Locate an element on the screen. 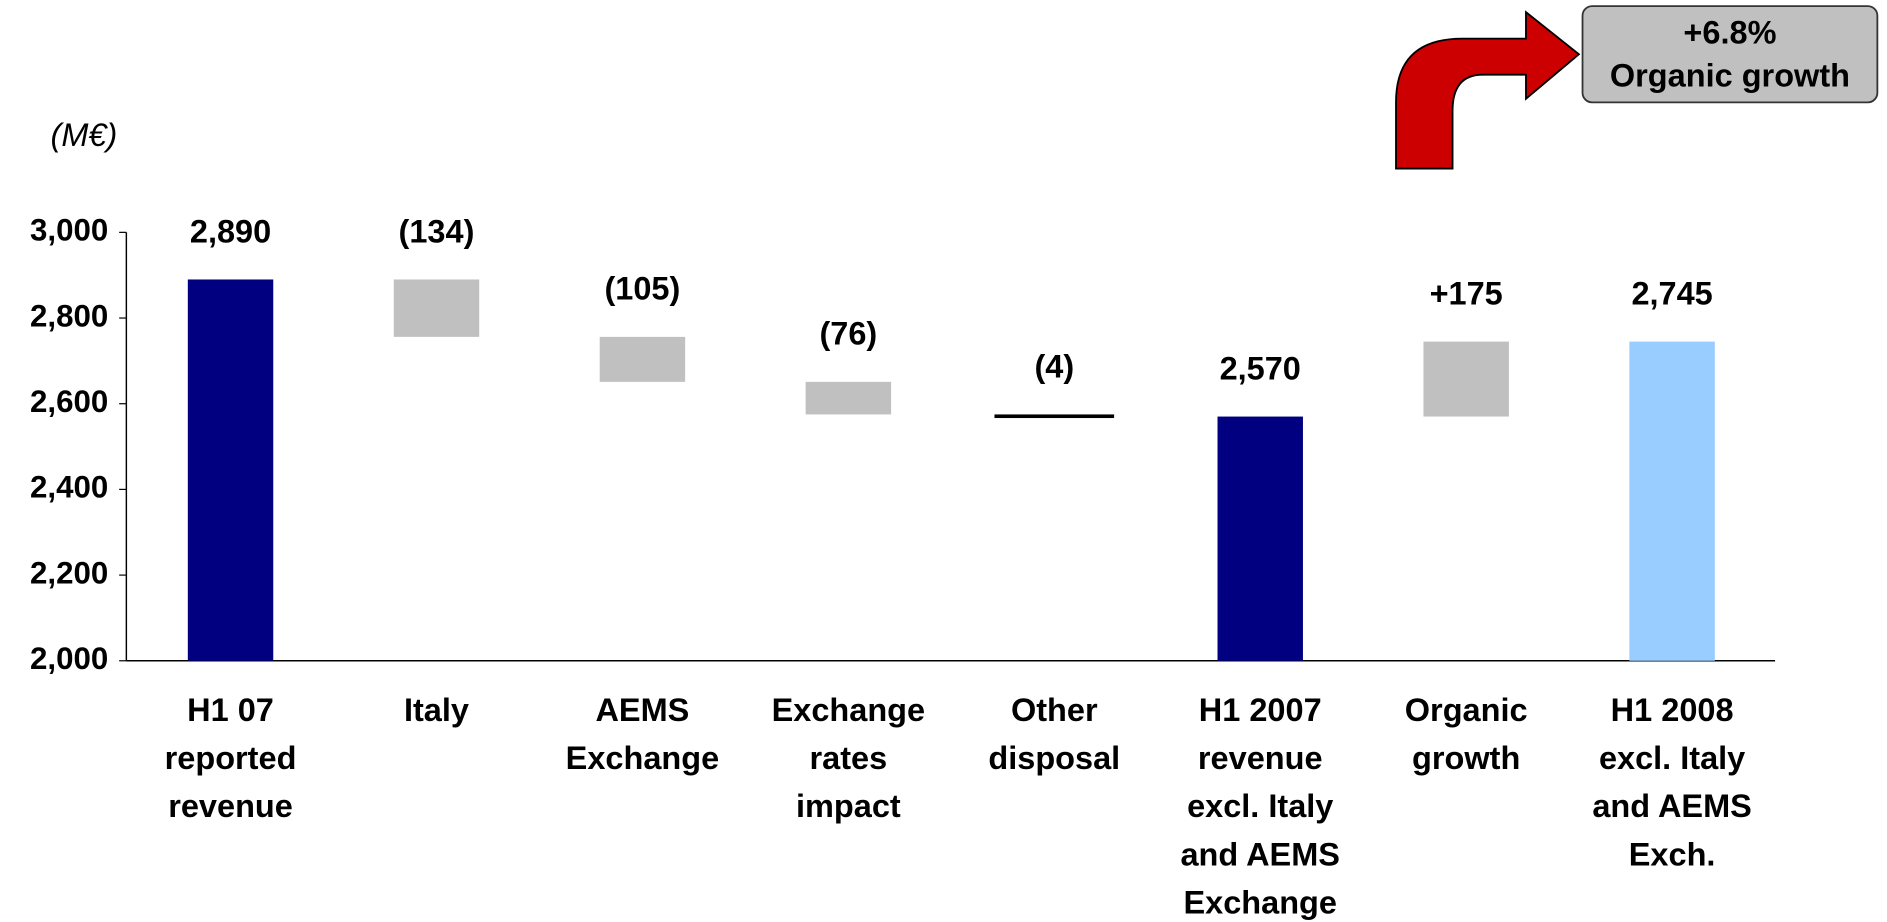 This screenshot has width=1887, height=922. x-label-box: Organic growth is located at coordinates (1466, 734).